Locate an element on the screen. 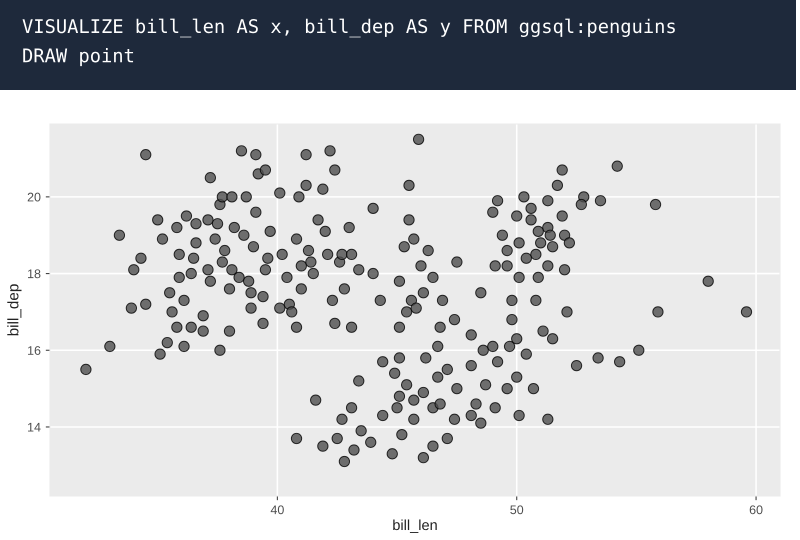 Image resolution: width=800 pixels, height=540 pixels. x-tick-label: 60 is located at coordinates (756, 509).